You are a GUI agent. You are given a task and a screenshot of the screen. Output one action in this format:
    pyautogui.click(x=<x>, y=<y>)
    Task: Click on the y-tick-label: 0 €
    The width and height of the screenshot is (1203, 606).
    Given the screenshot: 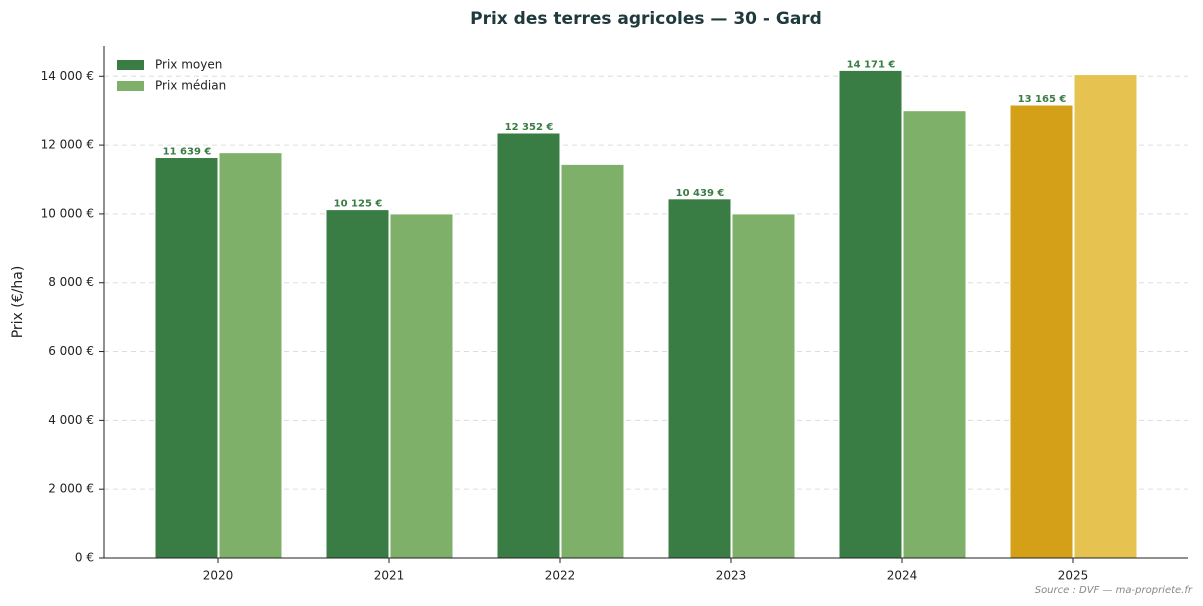 What is the action you would take?
    pyautogui.click(x=84, y=558)
    